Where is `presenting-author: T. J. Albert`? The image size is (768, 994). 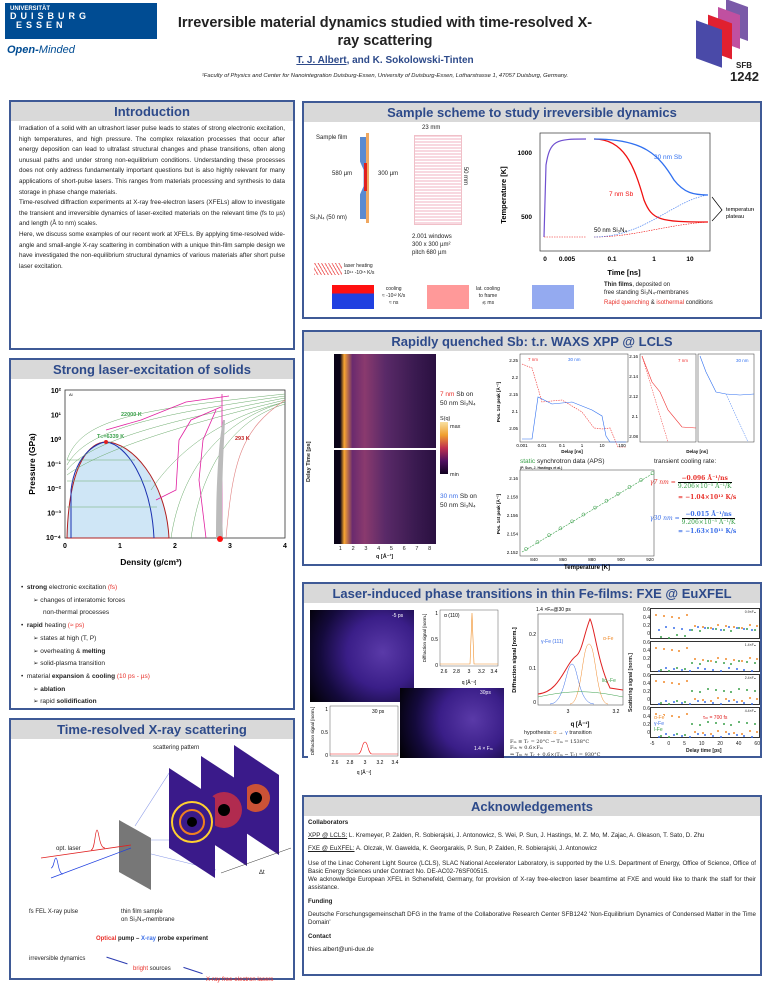 presenting-author: T. J. Albert is located at coordinates (321, 60).